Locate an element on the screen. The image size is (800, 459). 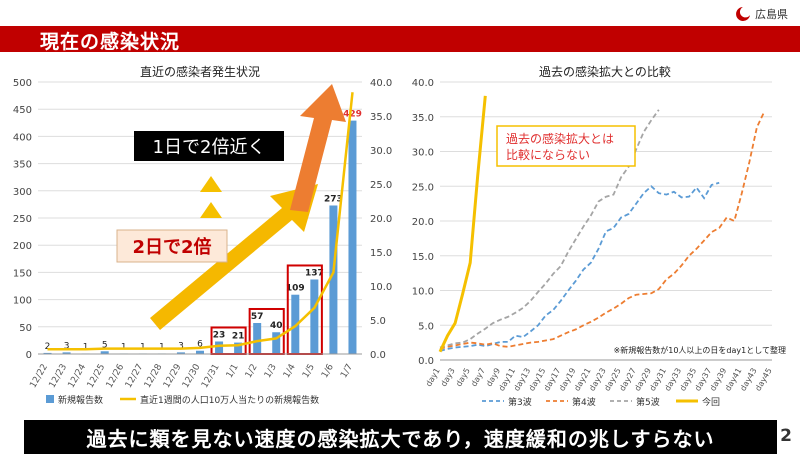
chart1-legend-swatch is located at coordinates (50, 399).